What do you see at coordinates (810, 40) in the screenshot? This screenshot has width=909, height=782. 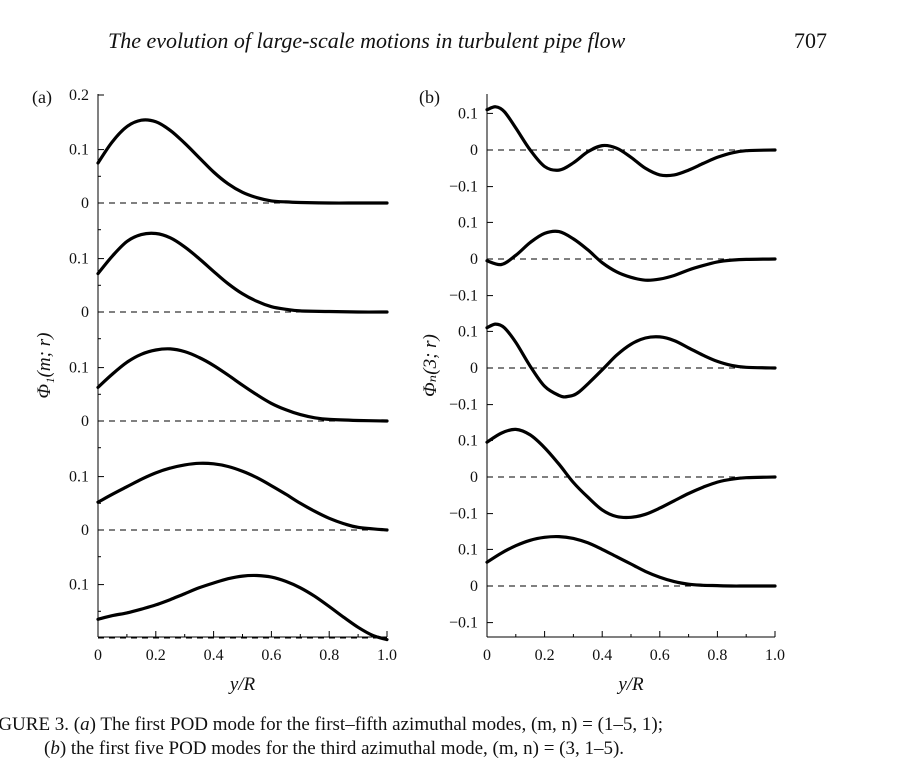 I see `page-number: 707` at bounding box center [810, 40].